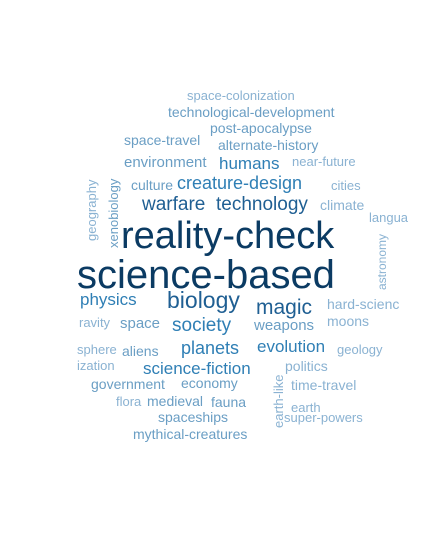 This screenshot has height=544, width=448. Describe the element at coordinates (268, 145) in the screenshot. I see `word-alternate-history: alternate-history` at that location.